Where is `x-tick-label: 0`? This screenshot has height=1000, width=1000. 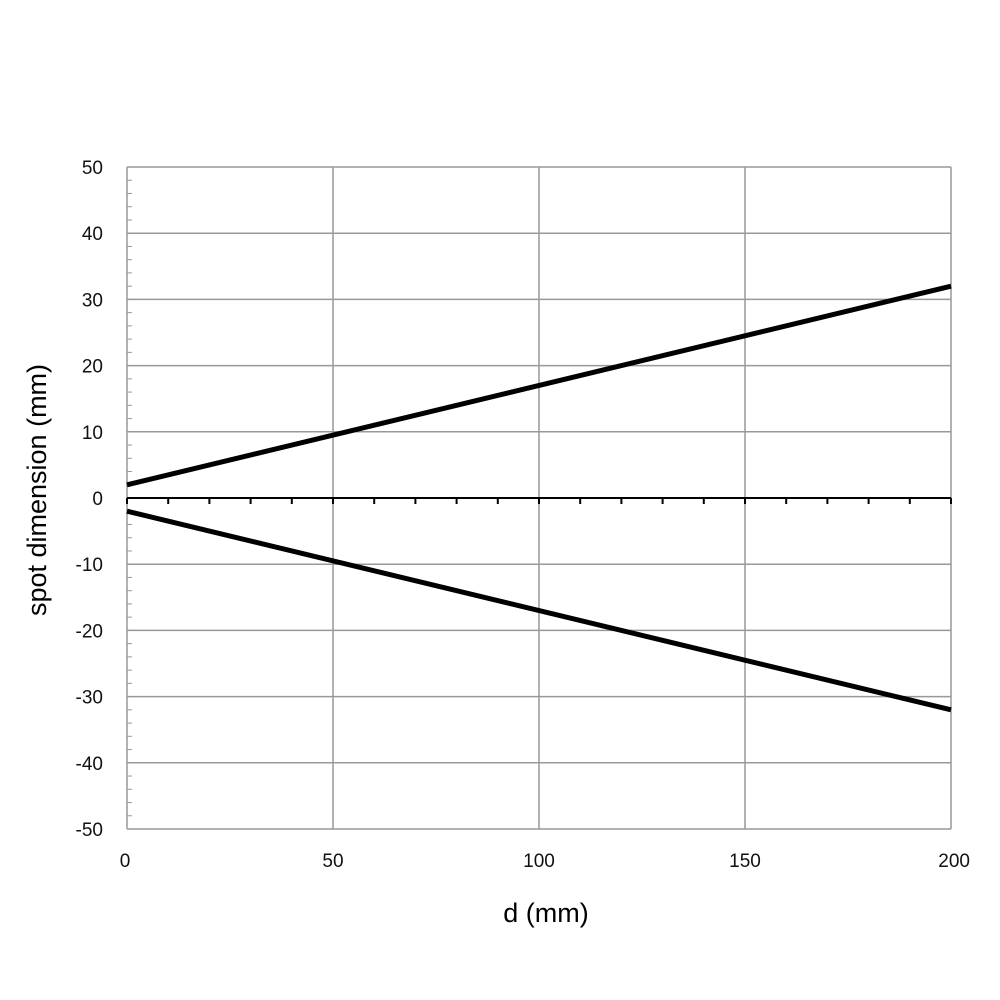
x-tick-label: 0 is located at coordinates (125, 861).